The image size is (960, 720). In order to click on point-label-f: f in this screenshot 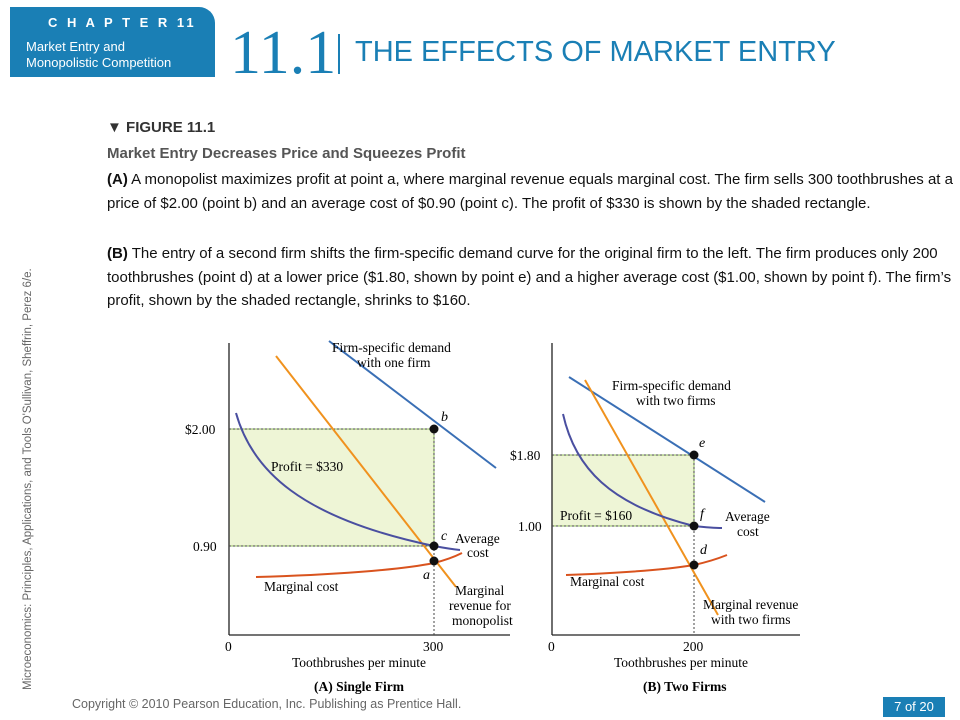, I will do `click(703, 514)`.